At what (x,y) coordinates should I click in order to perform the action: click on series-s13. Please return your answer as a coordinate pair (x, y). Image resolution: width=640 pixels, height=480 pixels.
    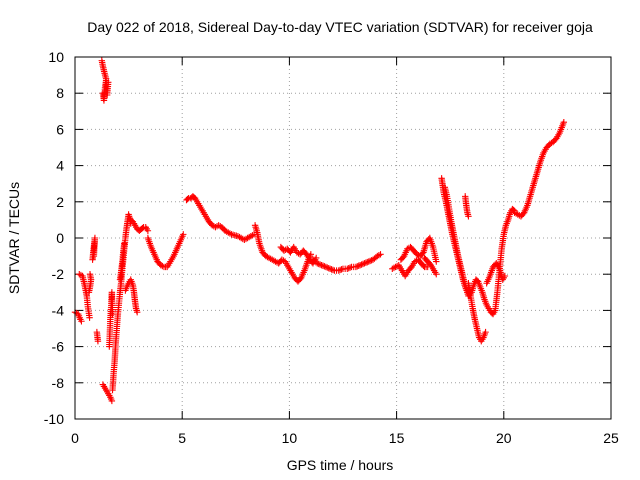
    Looking at the image, I should click on (139, 225).